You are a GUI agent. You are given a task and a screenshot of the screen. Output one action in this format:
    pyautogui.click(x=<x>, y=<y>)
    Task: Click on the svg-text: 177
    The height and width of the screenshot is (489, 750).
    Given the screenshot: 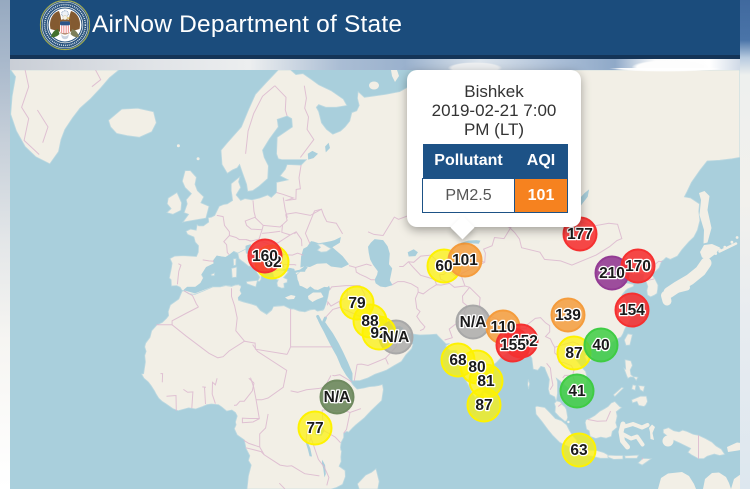 What is the action you would take?
    pyautogui.click(x=580, y=234)
    